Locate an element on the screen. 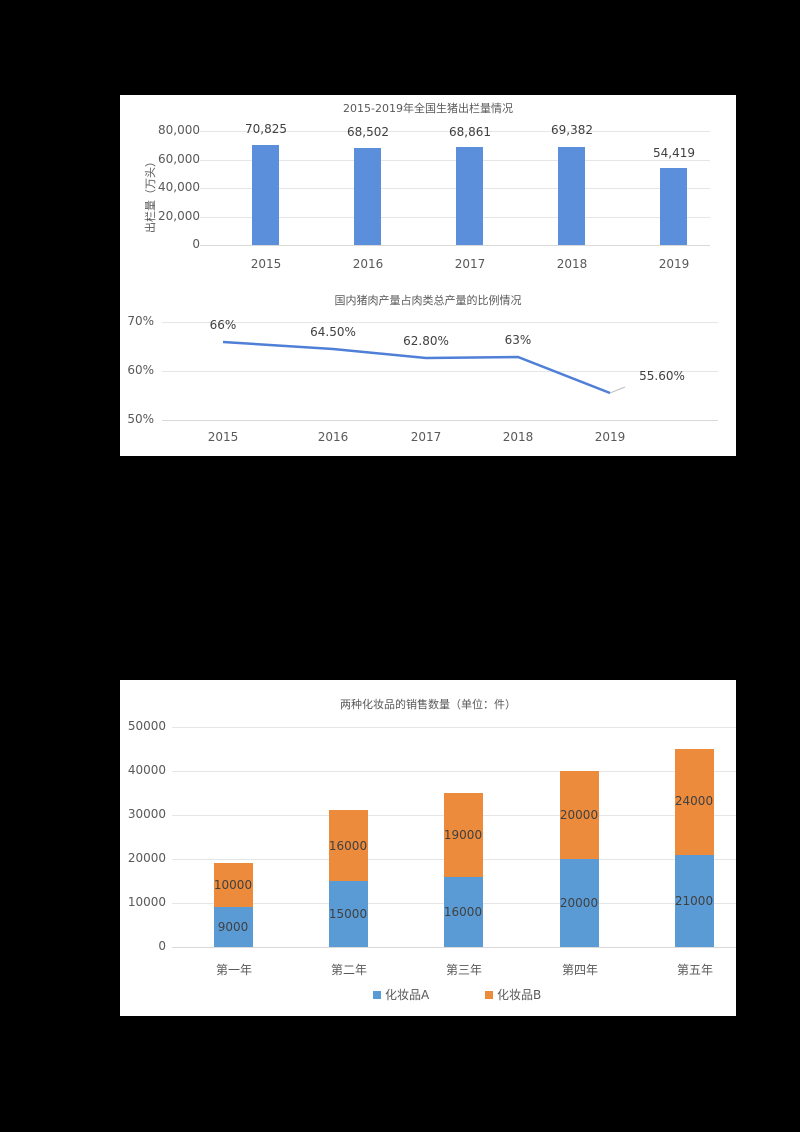 The height and width of the screenshot is (1132, 800). bar-a-label: 16000 is located at coordinates (463, 912).